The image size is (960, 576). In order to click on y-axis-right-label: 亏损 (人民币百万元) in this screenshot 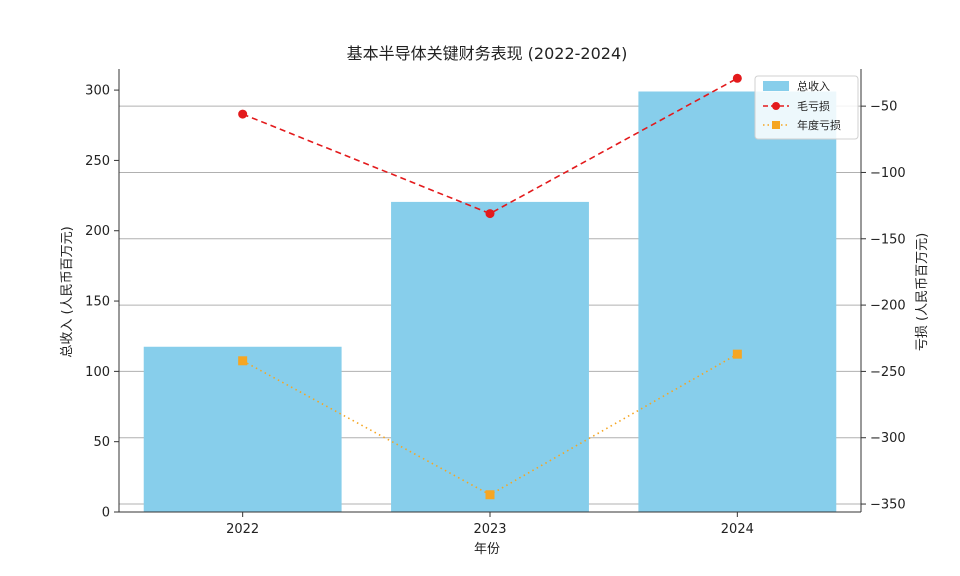, I will do `click(922, 292)`.